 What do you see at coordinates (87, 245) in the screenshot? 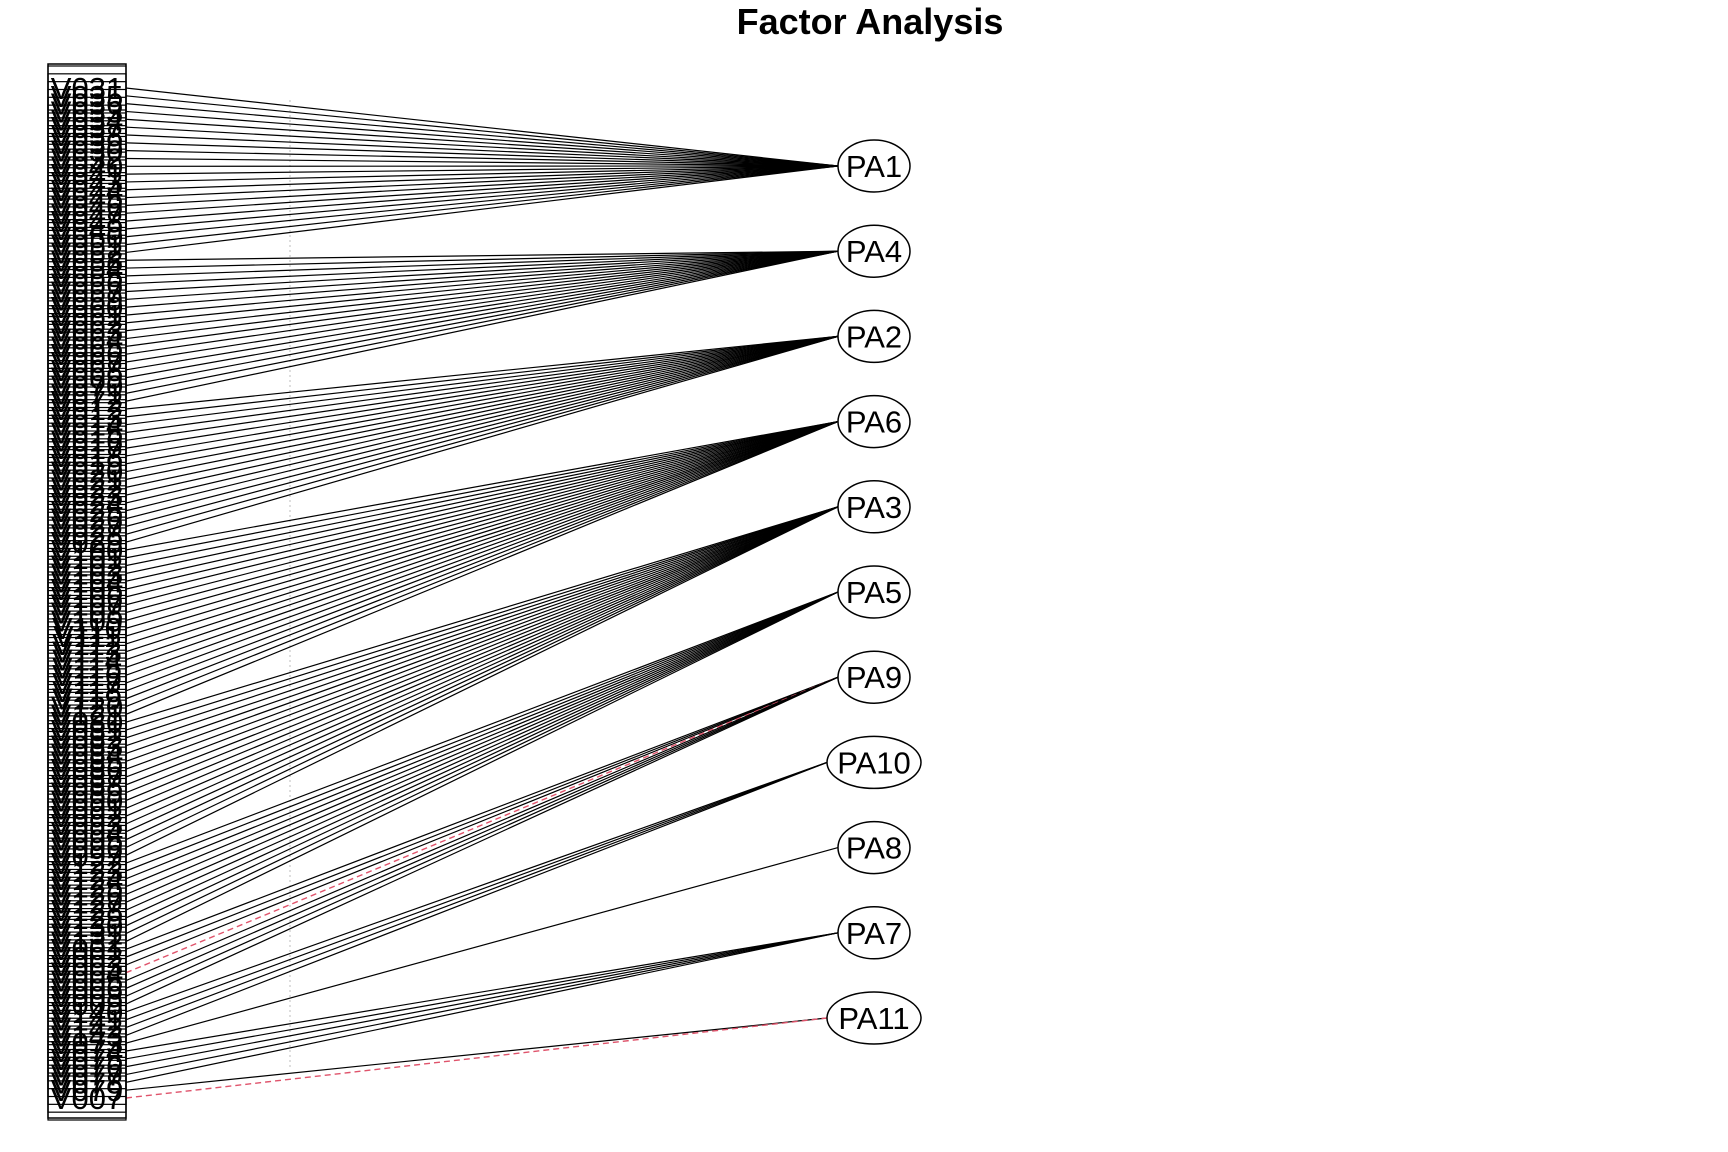
I see `variable-label: V051` at bounding box center [87, 245].